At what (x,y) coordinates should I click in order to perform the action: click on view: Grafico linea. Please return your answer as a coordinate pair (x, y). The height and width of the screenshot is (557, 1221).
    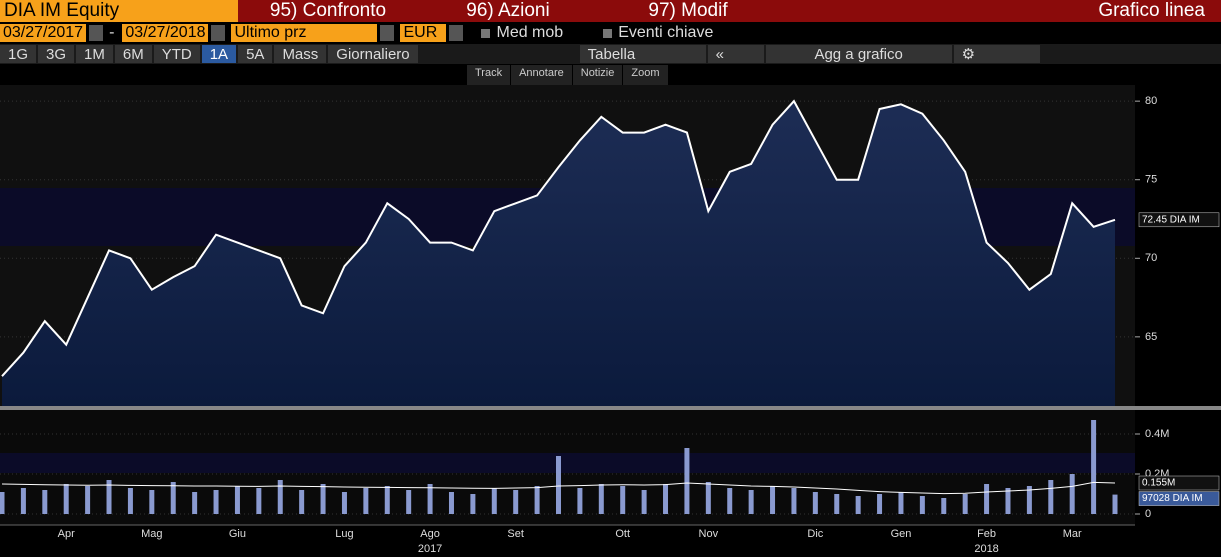
    Looking at the image, I should click on (1151, 10).